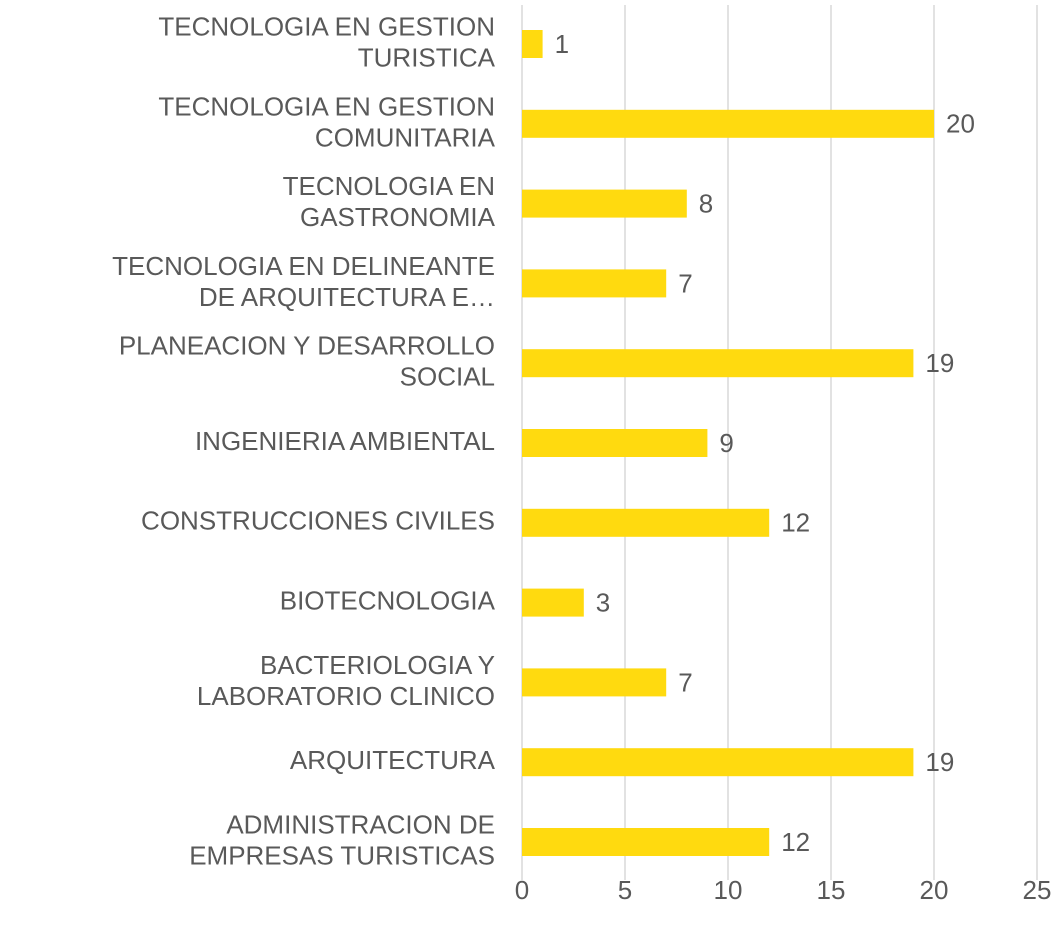 The width and height of the screenshot is (1058, 935). I want to click on x-tick-label: 5, so click(625, 890).